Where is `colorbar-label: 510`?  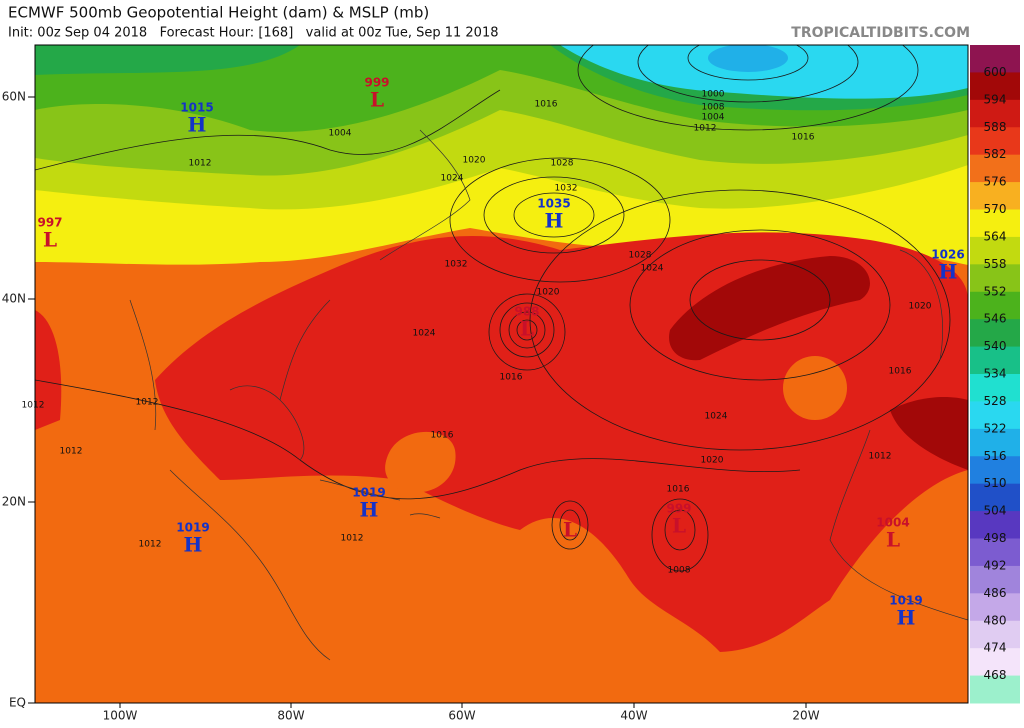 colorbar-label: 510 is located at coordinates (995, 483).